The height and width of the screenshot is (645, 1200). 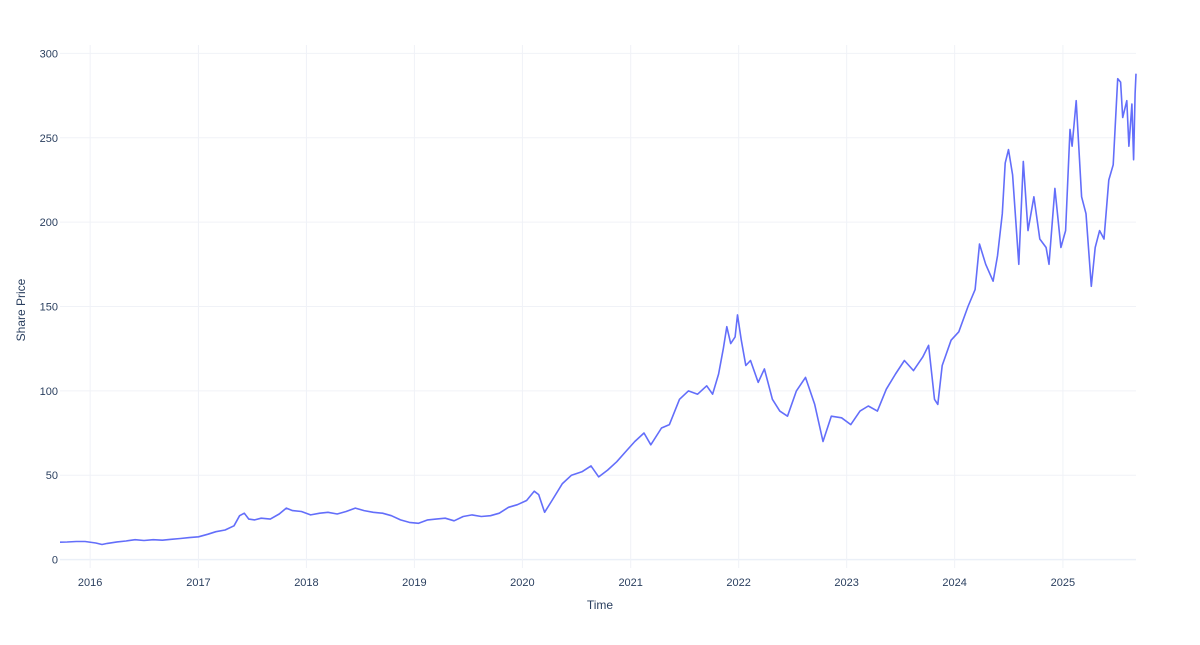 What do you see at coordinates (49, 392) in the screenshot?
I see `y-tick-label: 100` at bounding box center [49, 392].